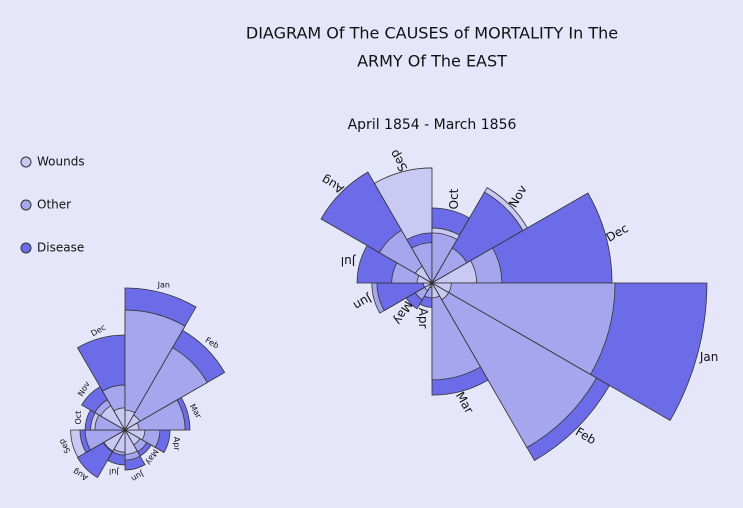 The height and width of the screenshot is (508, 743). What do you see at coordinates (432, 125) in the screenshot?
I see `chart-subtitle: April 1854 - March 1856` at bounding box center [432, 125].